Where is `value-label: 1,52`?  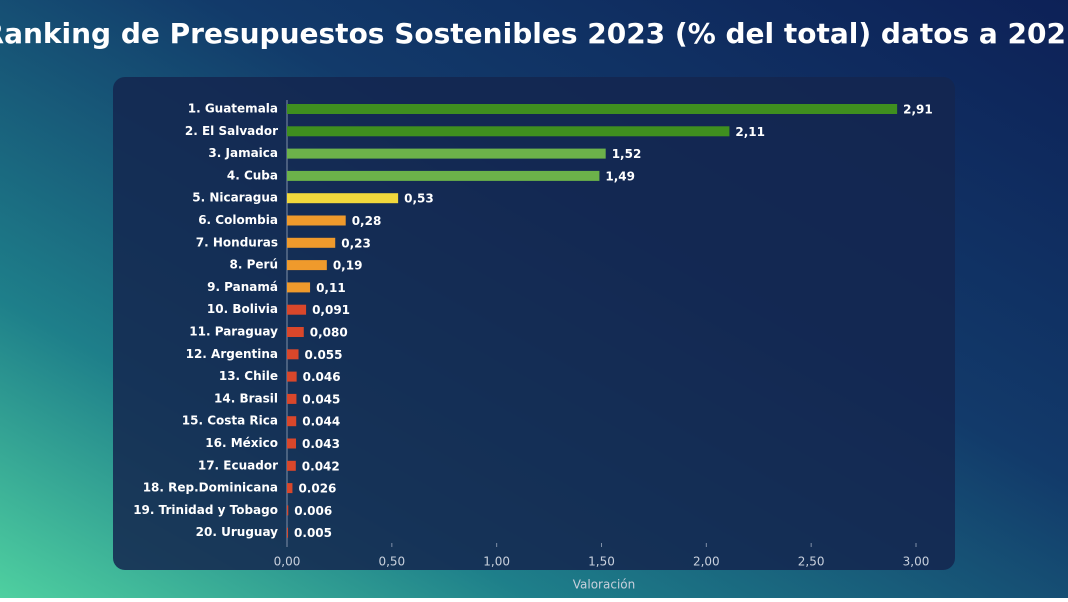
value-label: 1,52 is located at coordinates (627, 154).